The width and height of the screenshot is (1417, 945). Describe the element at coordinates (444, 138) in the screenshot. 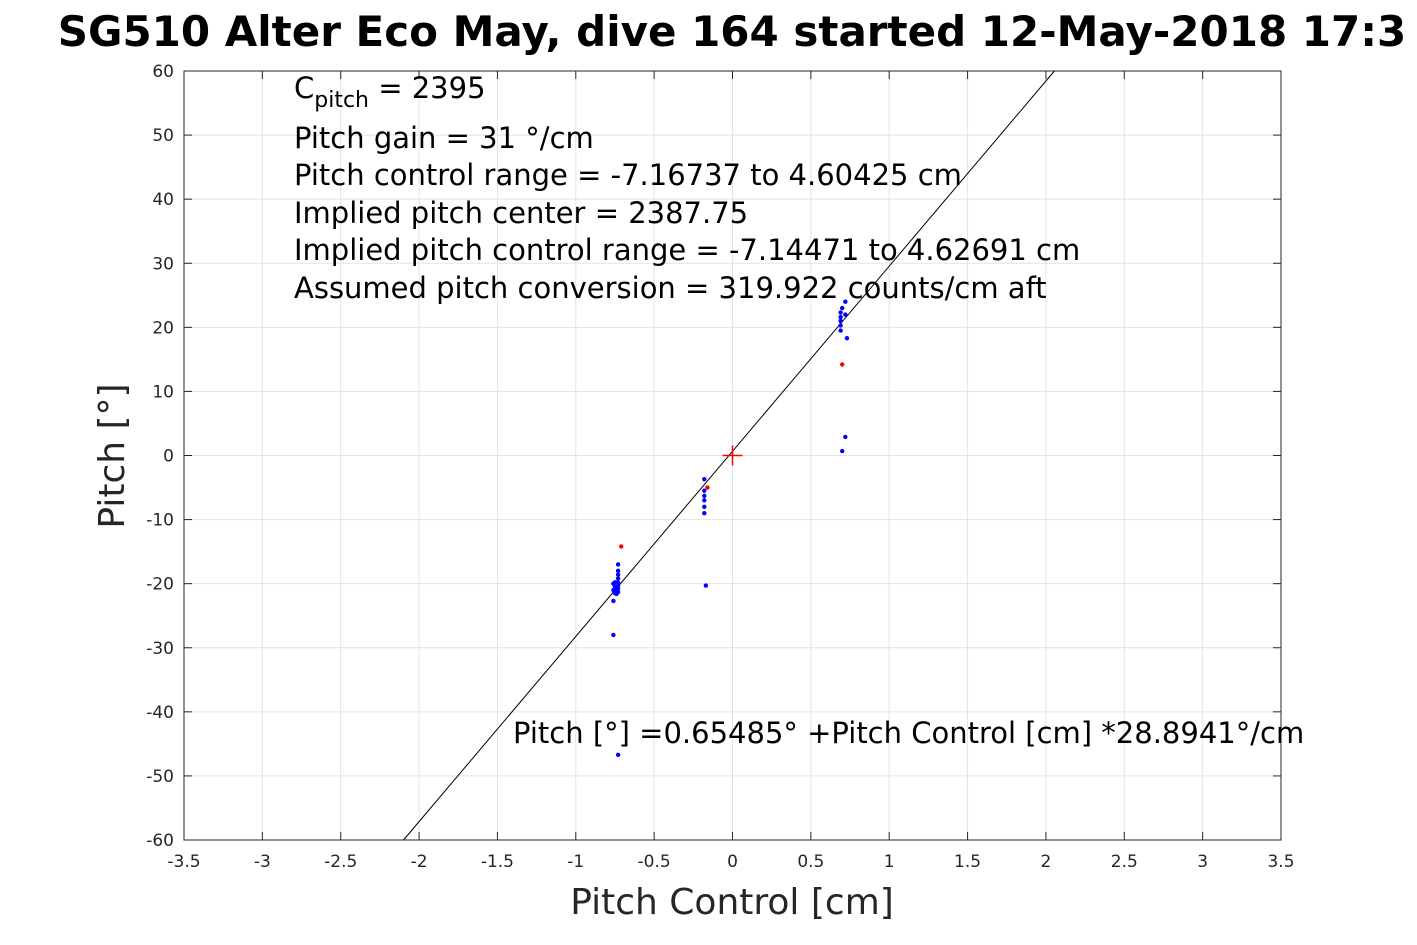

I see `pitch-gain-annotation: Pitch gain = 31 °/cm` at that location.